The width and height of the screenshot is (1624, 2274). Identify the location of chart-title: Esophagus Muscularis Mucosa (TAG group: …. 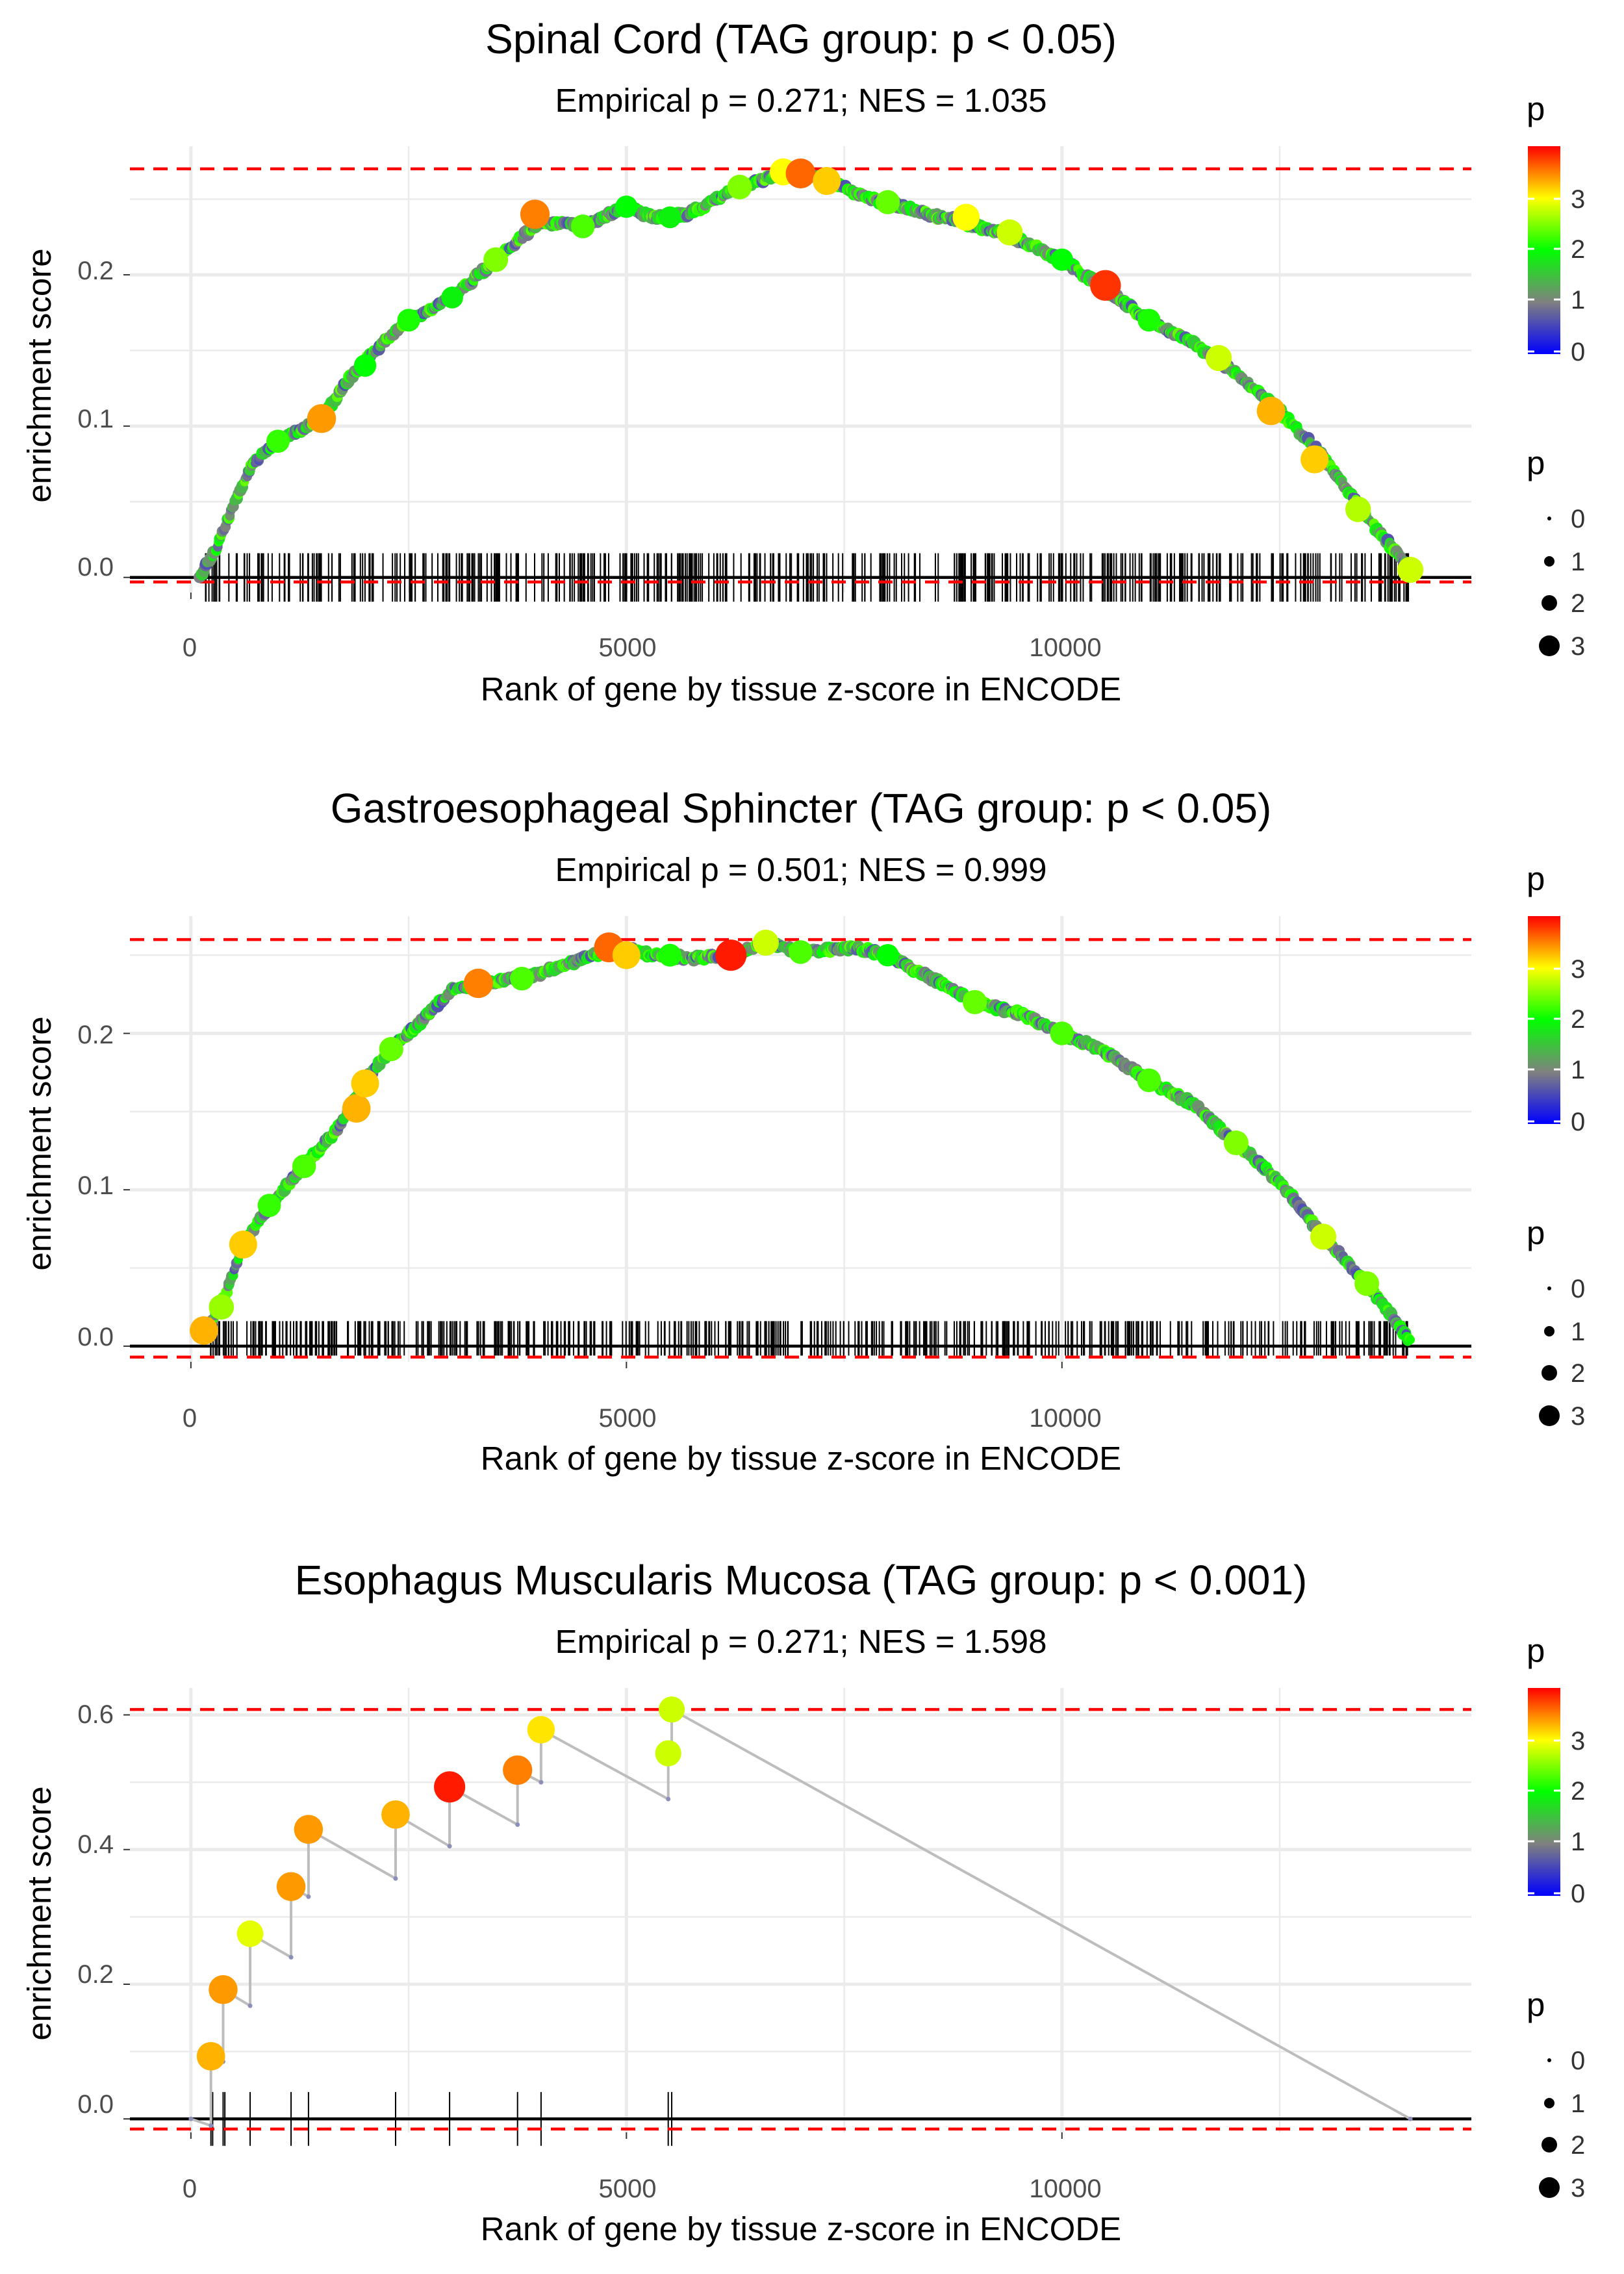
(801, 1580).